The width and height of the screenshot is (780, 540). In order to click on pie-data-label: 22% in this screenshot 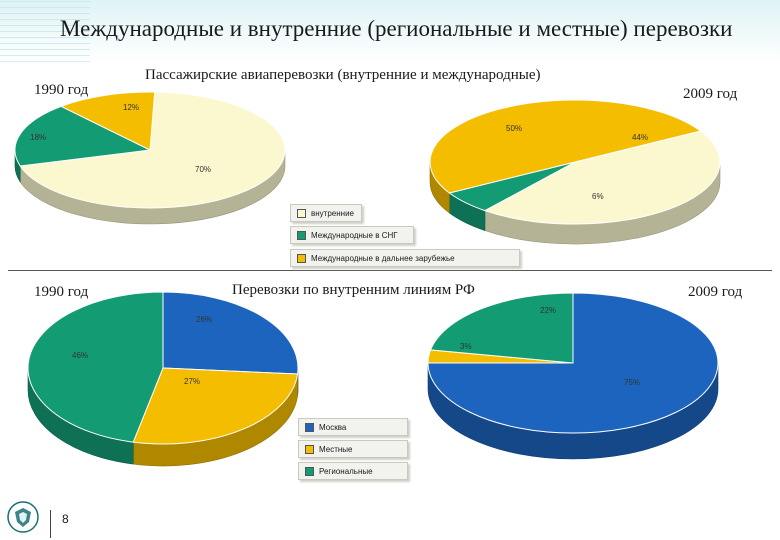, I will do `click(548, 310)`.